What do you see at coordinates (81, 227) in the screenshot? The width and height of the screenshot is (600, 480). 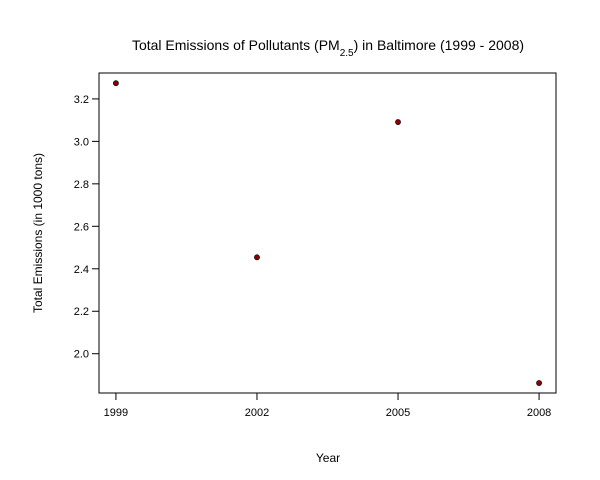 I see `y-tick-label: 2.6` at bounding box center [81, 227].